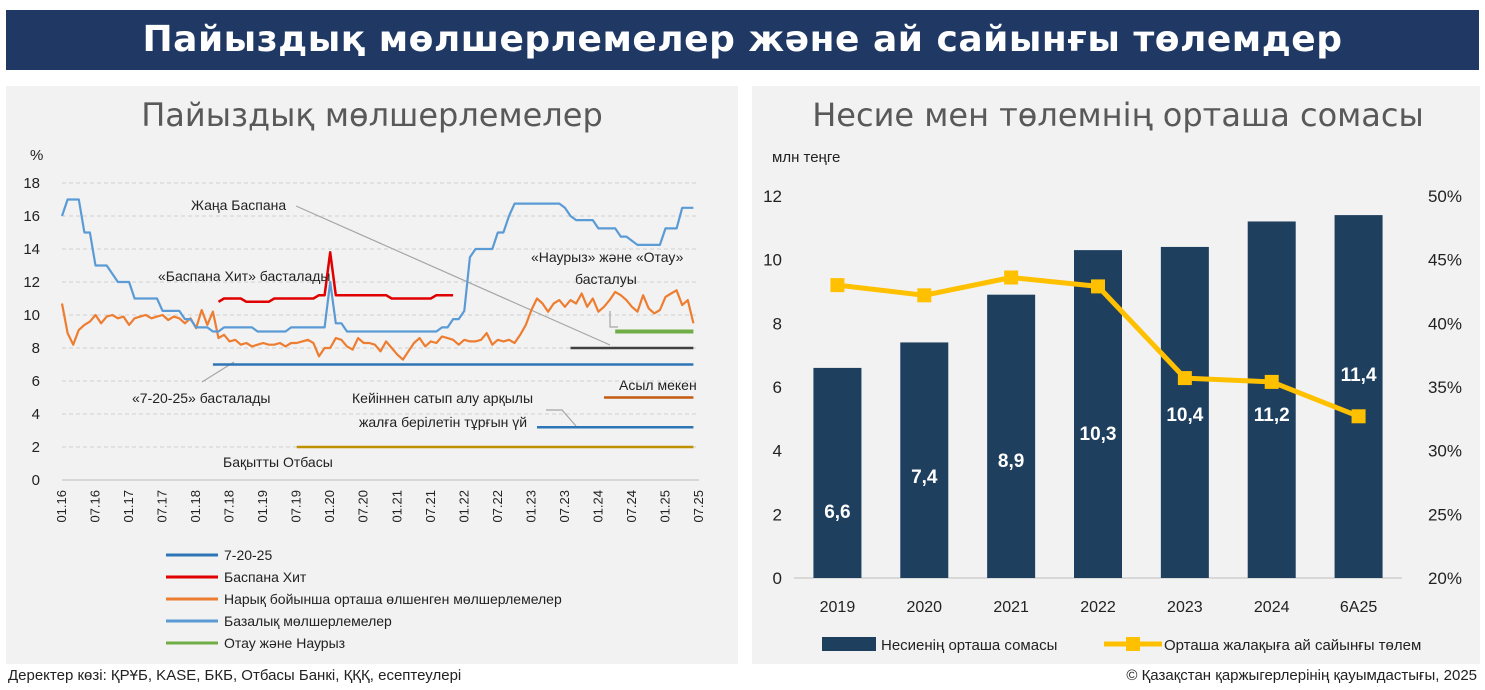 This screenshot has height=690, width=1485. Describe the element at coordinates (1445, 451) in the screenshot. I see `y2-tick-label: 30%` at that location.